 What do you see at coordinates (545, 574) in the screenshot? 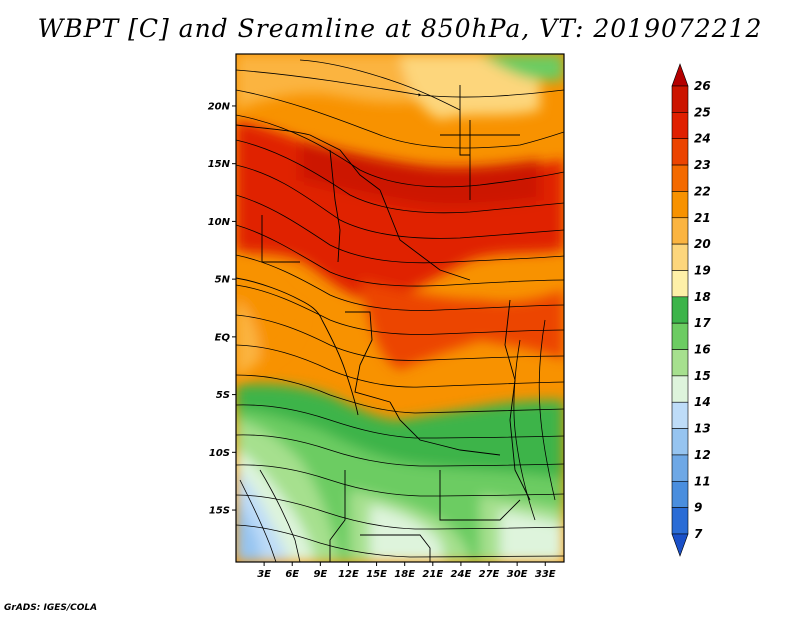
I see `lon-label: 33E` at bounding box center [545, 574].